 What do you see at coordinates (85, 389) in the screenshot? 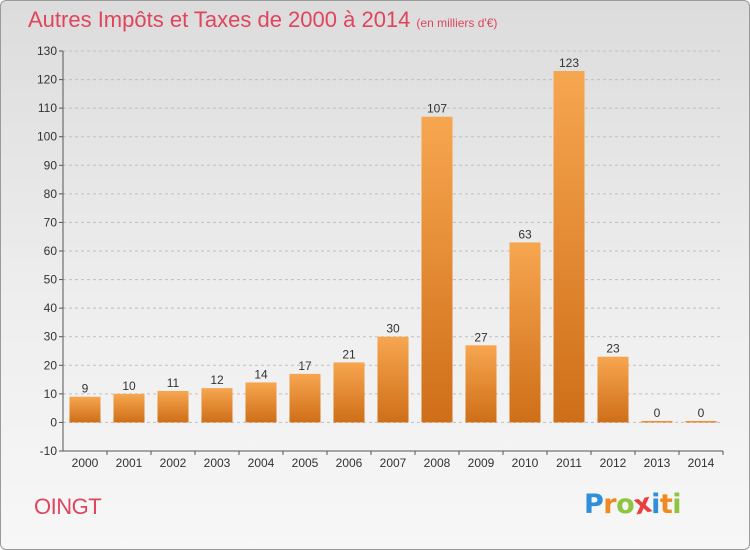
I see `data-label: 9` at bounding box center [85, 389].